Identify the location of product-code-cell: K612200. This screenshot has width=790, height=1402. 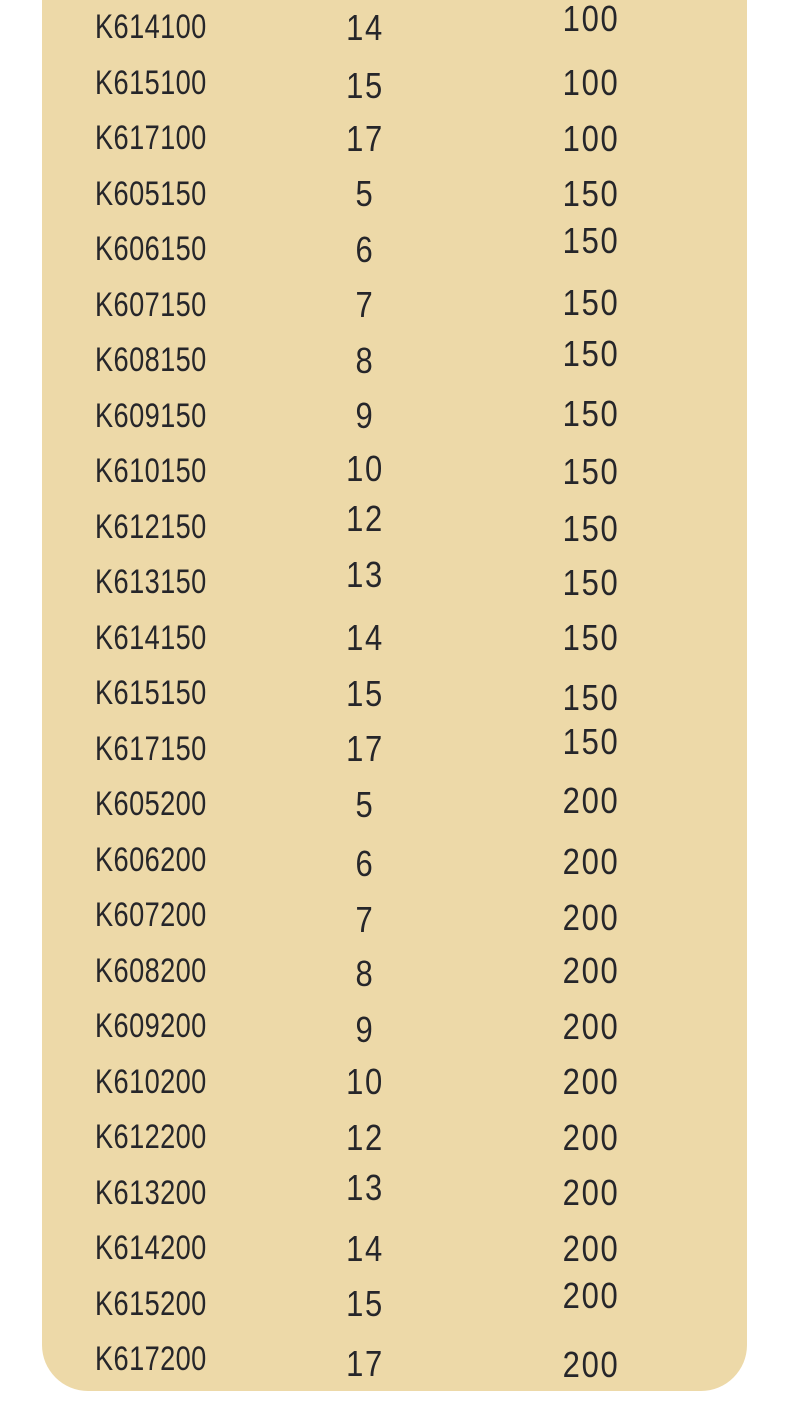
(195, 1137).